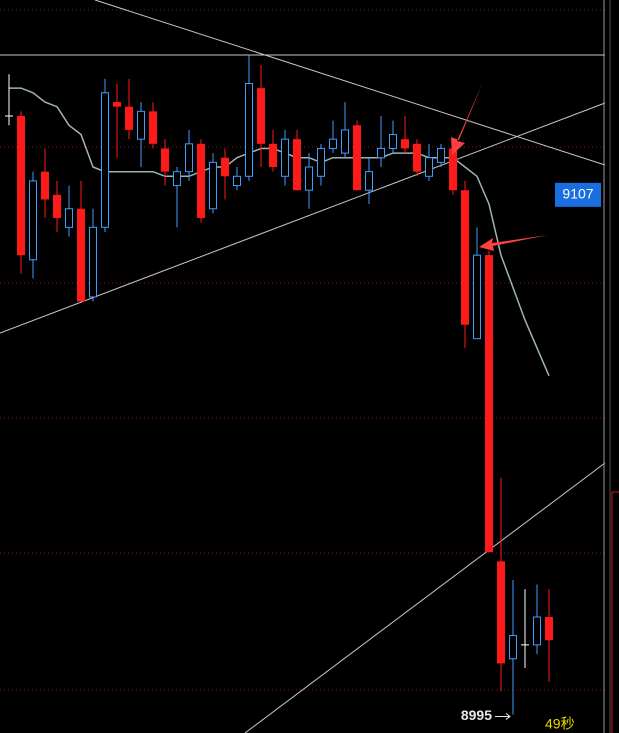 This screenshot has height=733, width=619. I want to click on countdown: 49秒, so click(560, 724).